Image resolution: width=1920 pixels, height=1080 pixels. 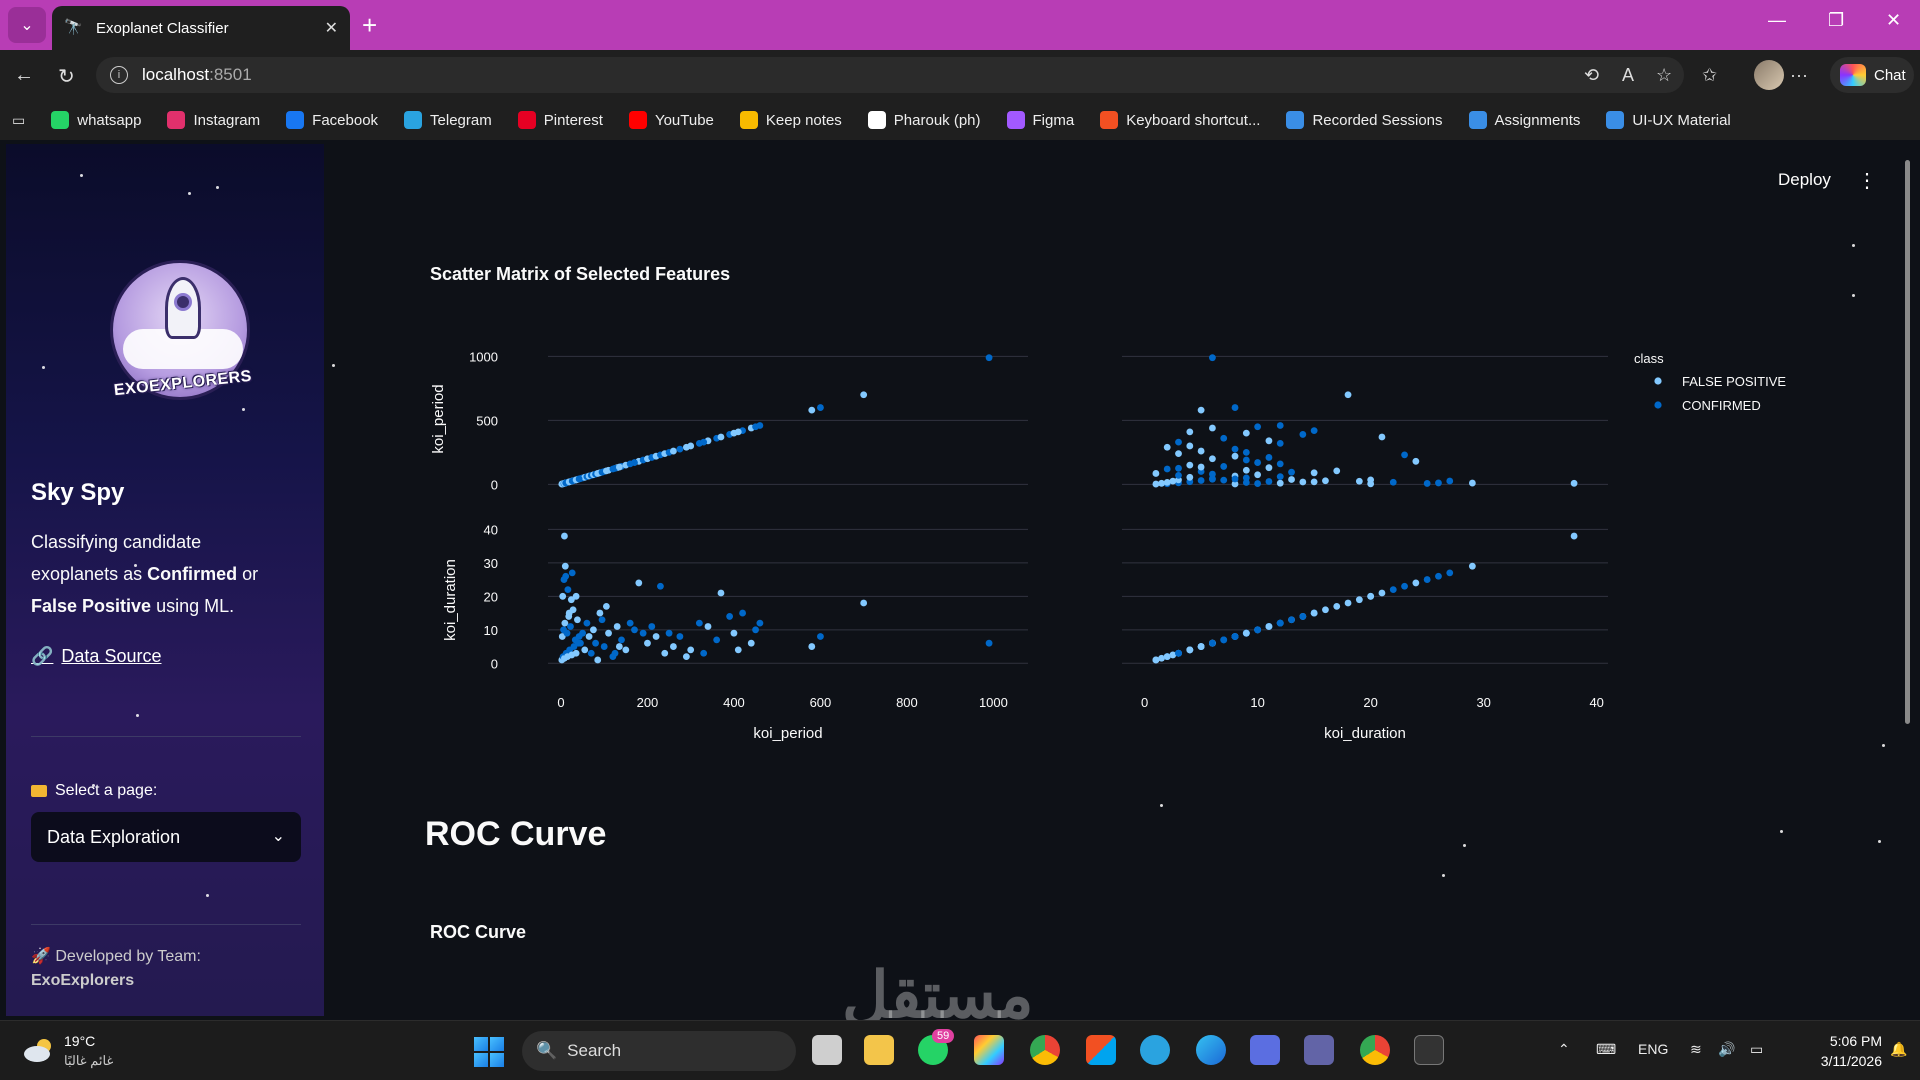 I want to click on bookmark-pharouk-ph: Pharouk (ph), so click(x=924, y=120).